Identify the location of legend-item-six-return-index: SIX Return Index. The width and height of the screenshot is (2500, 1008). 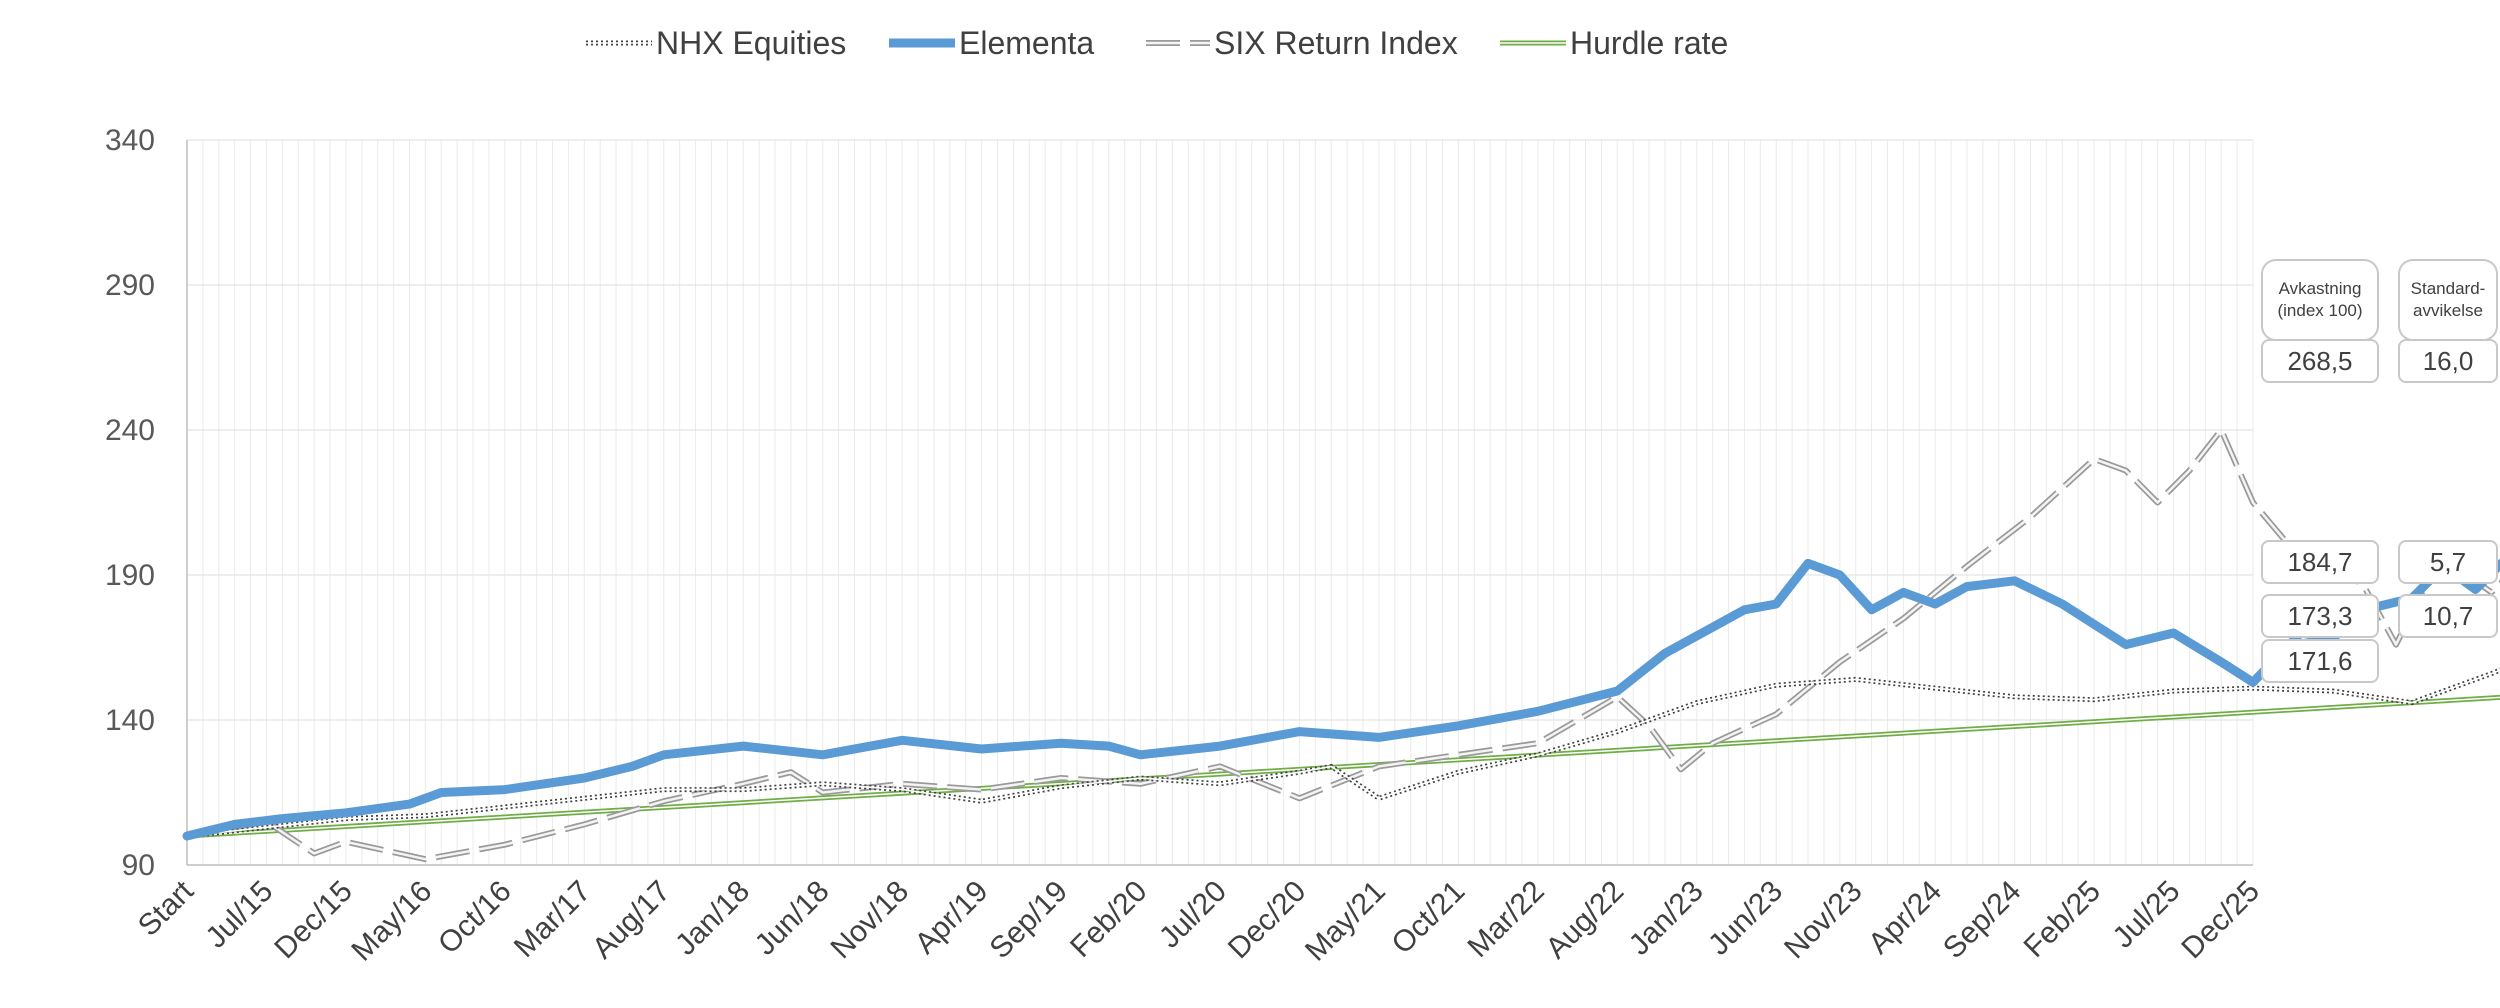
(1302, 43).